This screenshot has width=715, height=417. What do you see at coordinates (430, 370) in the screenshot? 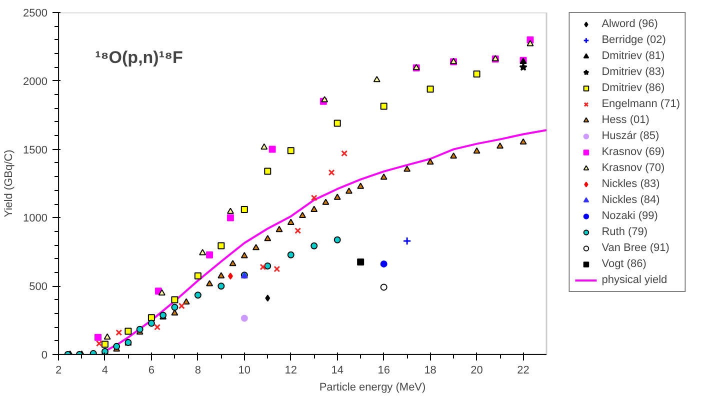
I see `x-tick-label: 18` at bounding box center [430, 370].